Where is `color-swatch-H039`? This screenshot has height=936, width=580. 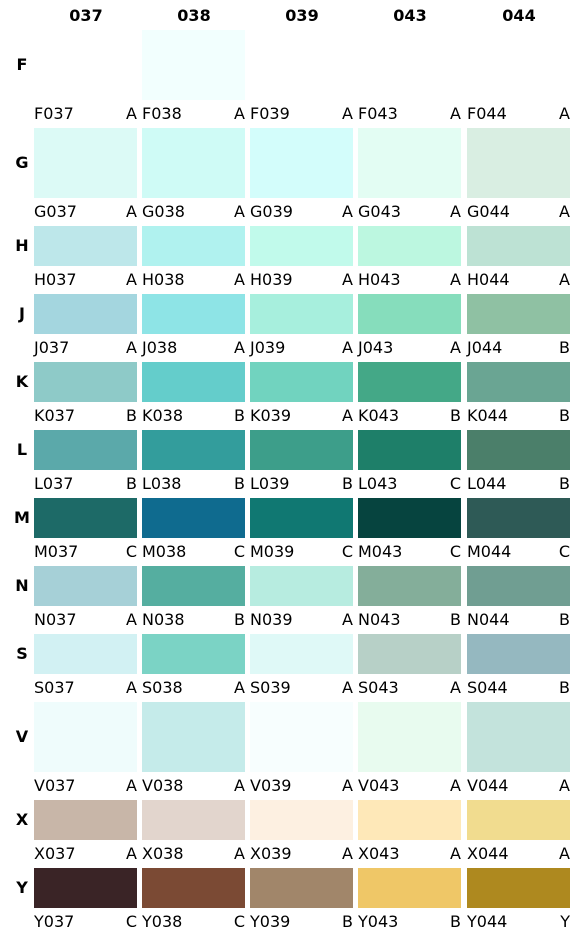
color-swatch-H039 is located at coordinates (301, 246).